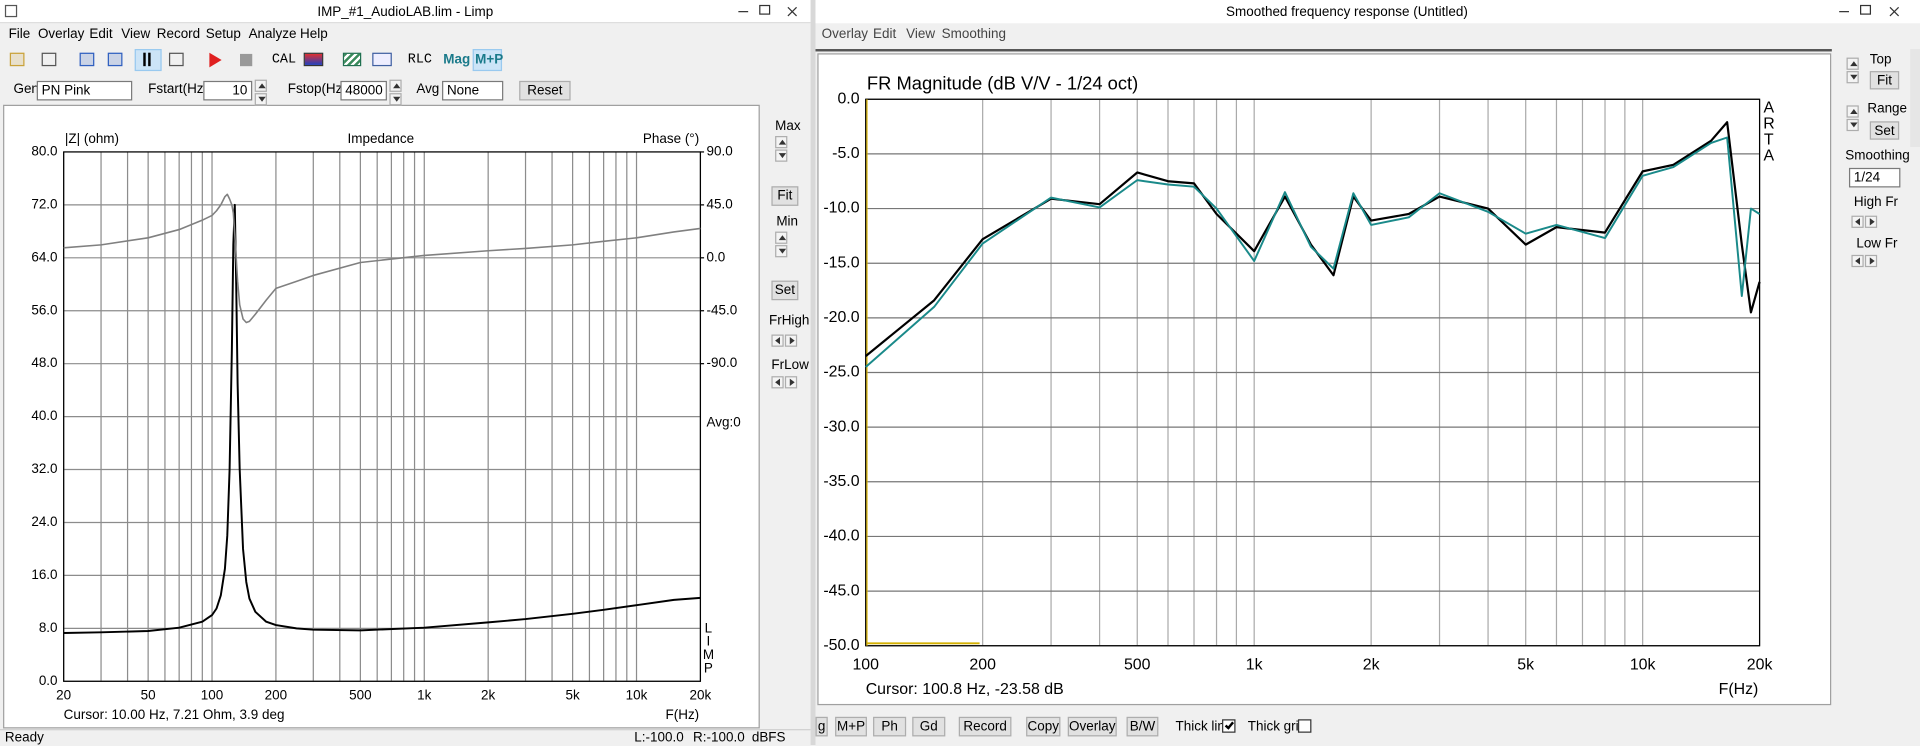  Describe the element at coordinates (985, 726) in the screenshot. I see `toolbar-button: Record` at that location.